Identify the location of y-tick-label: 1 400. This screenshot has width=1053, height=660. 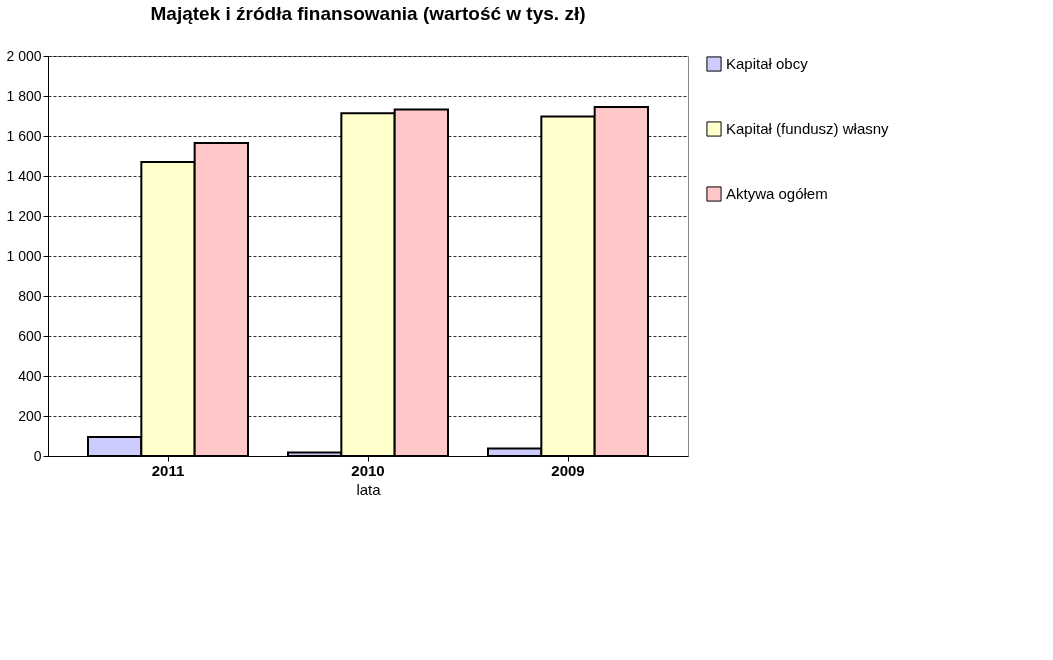
(24, 175).